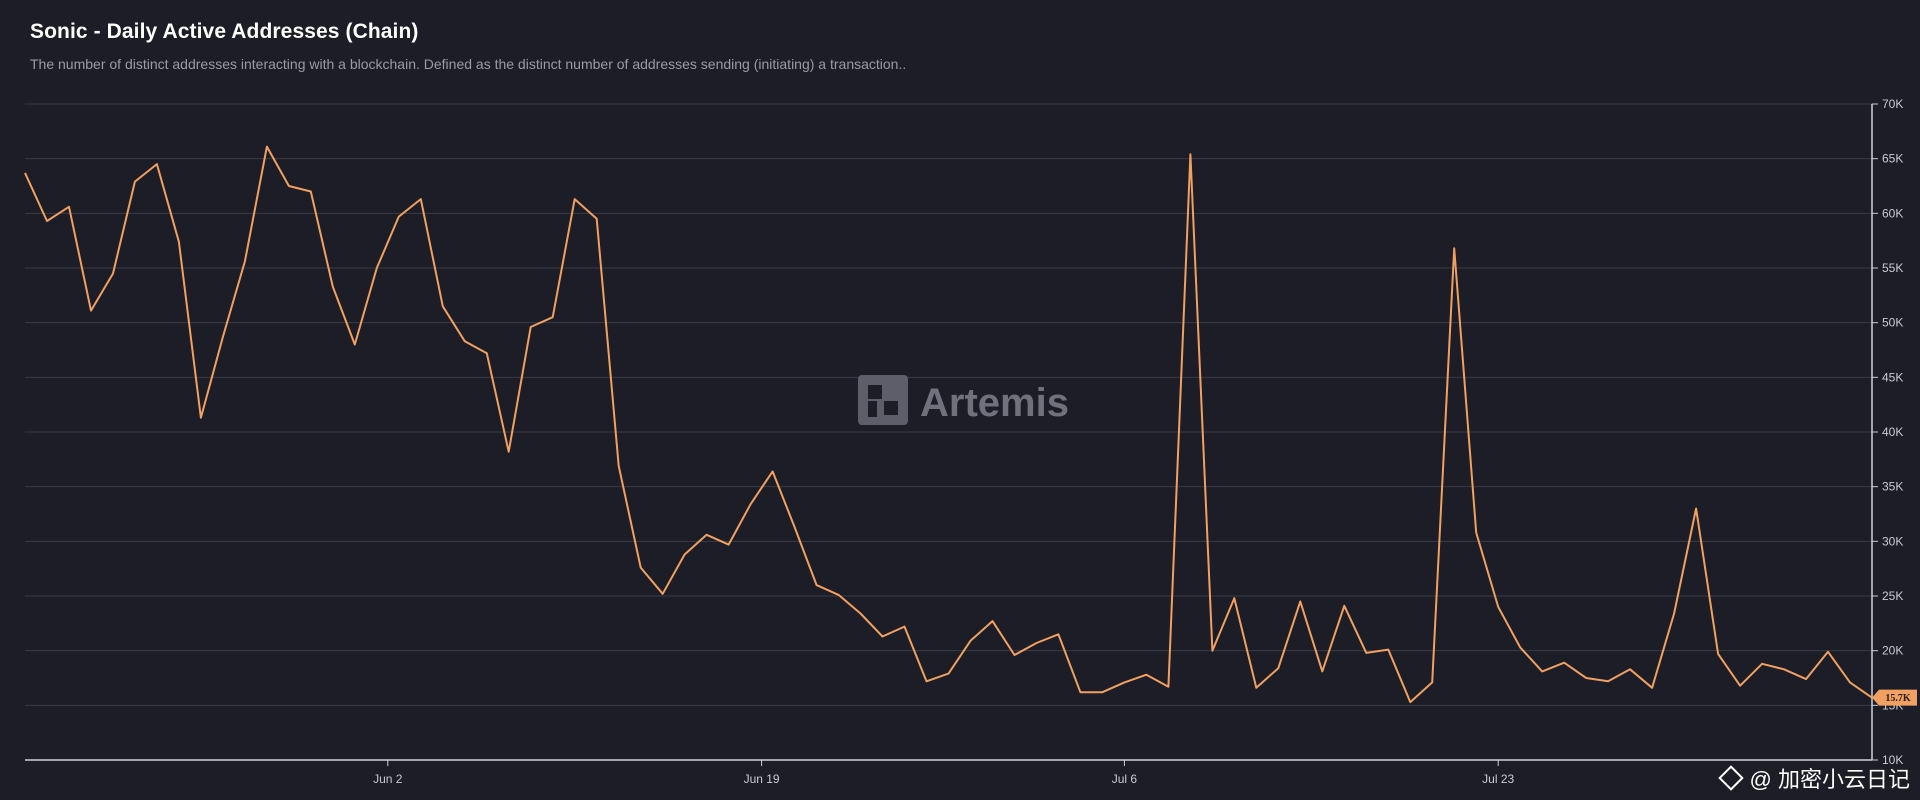  I want to click on y-tick-label: 35K, so click(1892, 487).